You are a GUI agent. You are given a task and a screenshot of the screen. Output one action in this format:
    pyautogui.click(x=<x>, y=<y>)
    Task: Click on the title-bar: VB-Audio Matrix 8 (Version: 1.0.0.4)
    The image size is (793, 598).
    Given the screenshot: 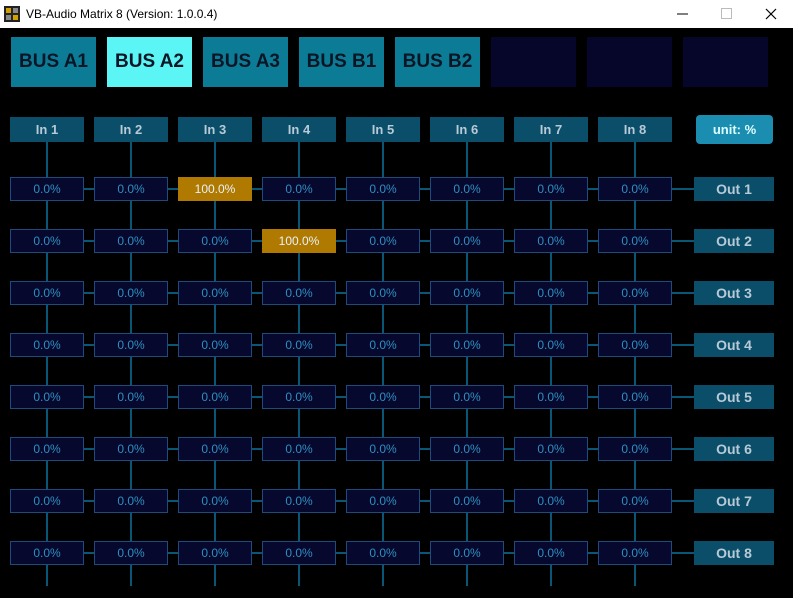 What is the action you would take?
    pyautogui.click(x=396, y=14)
    